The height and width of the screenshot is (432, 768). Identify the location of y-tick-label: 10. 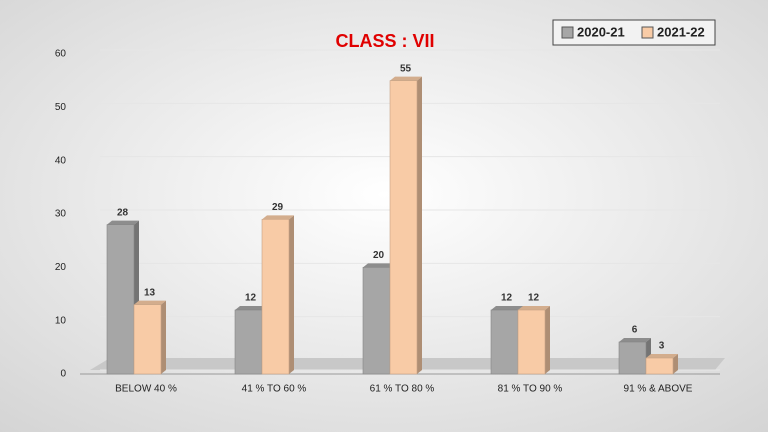
(61, 320).